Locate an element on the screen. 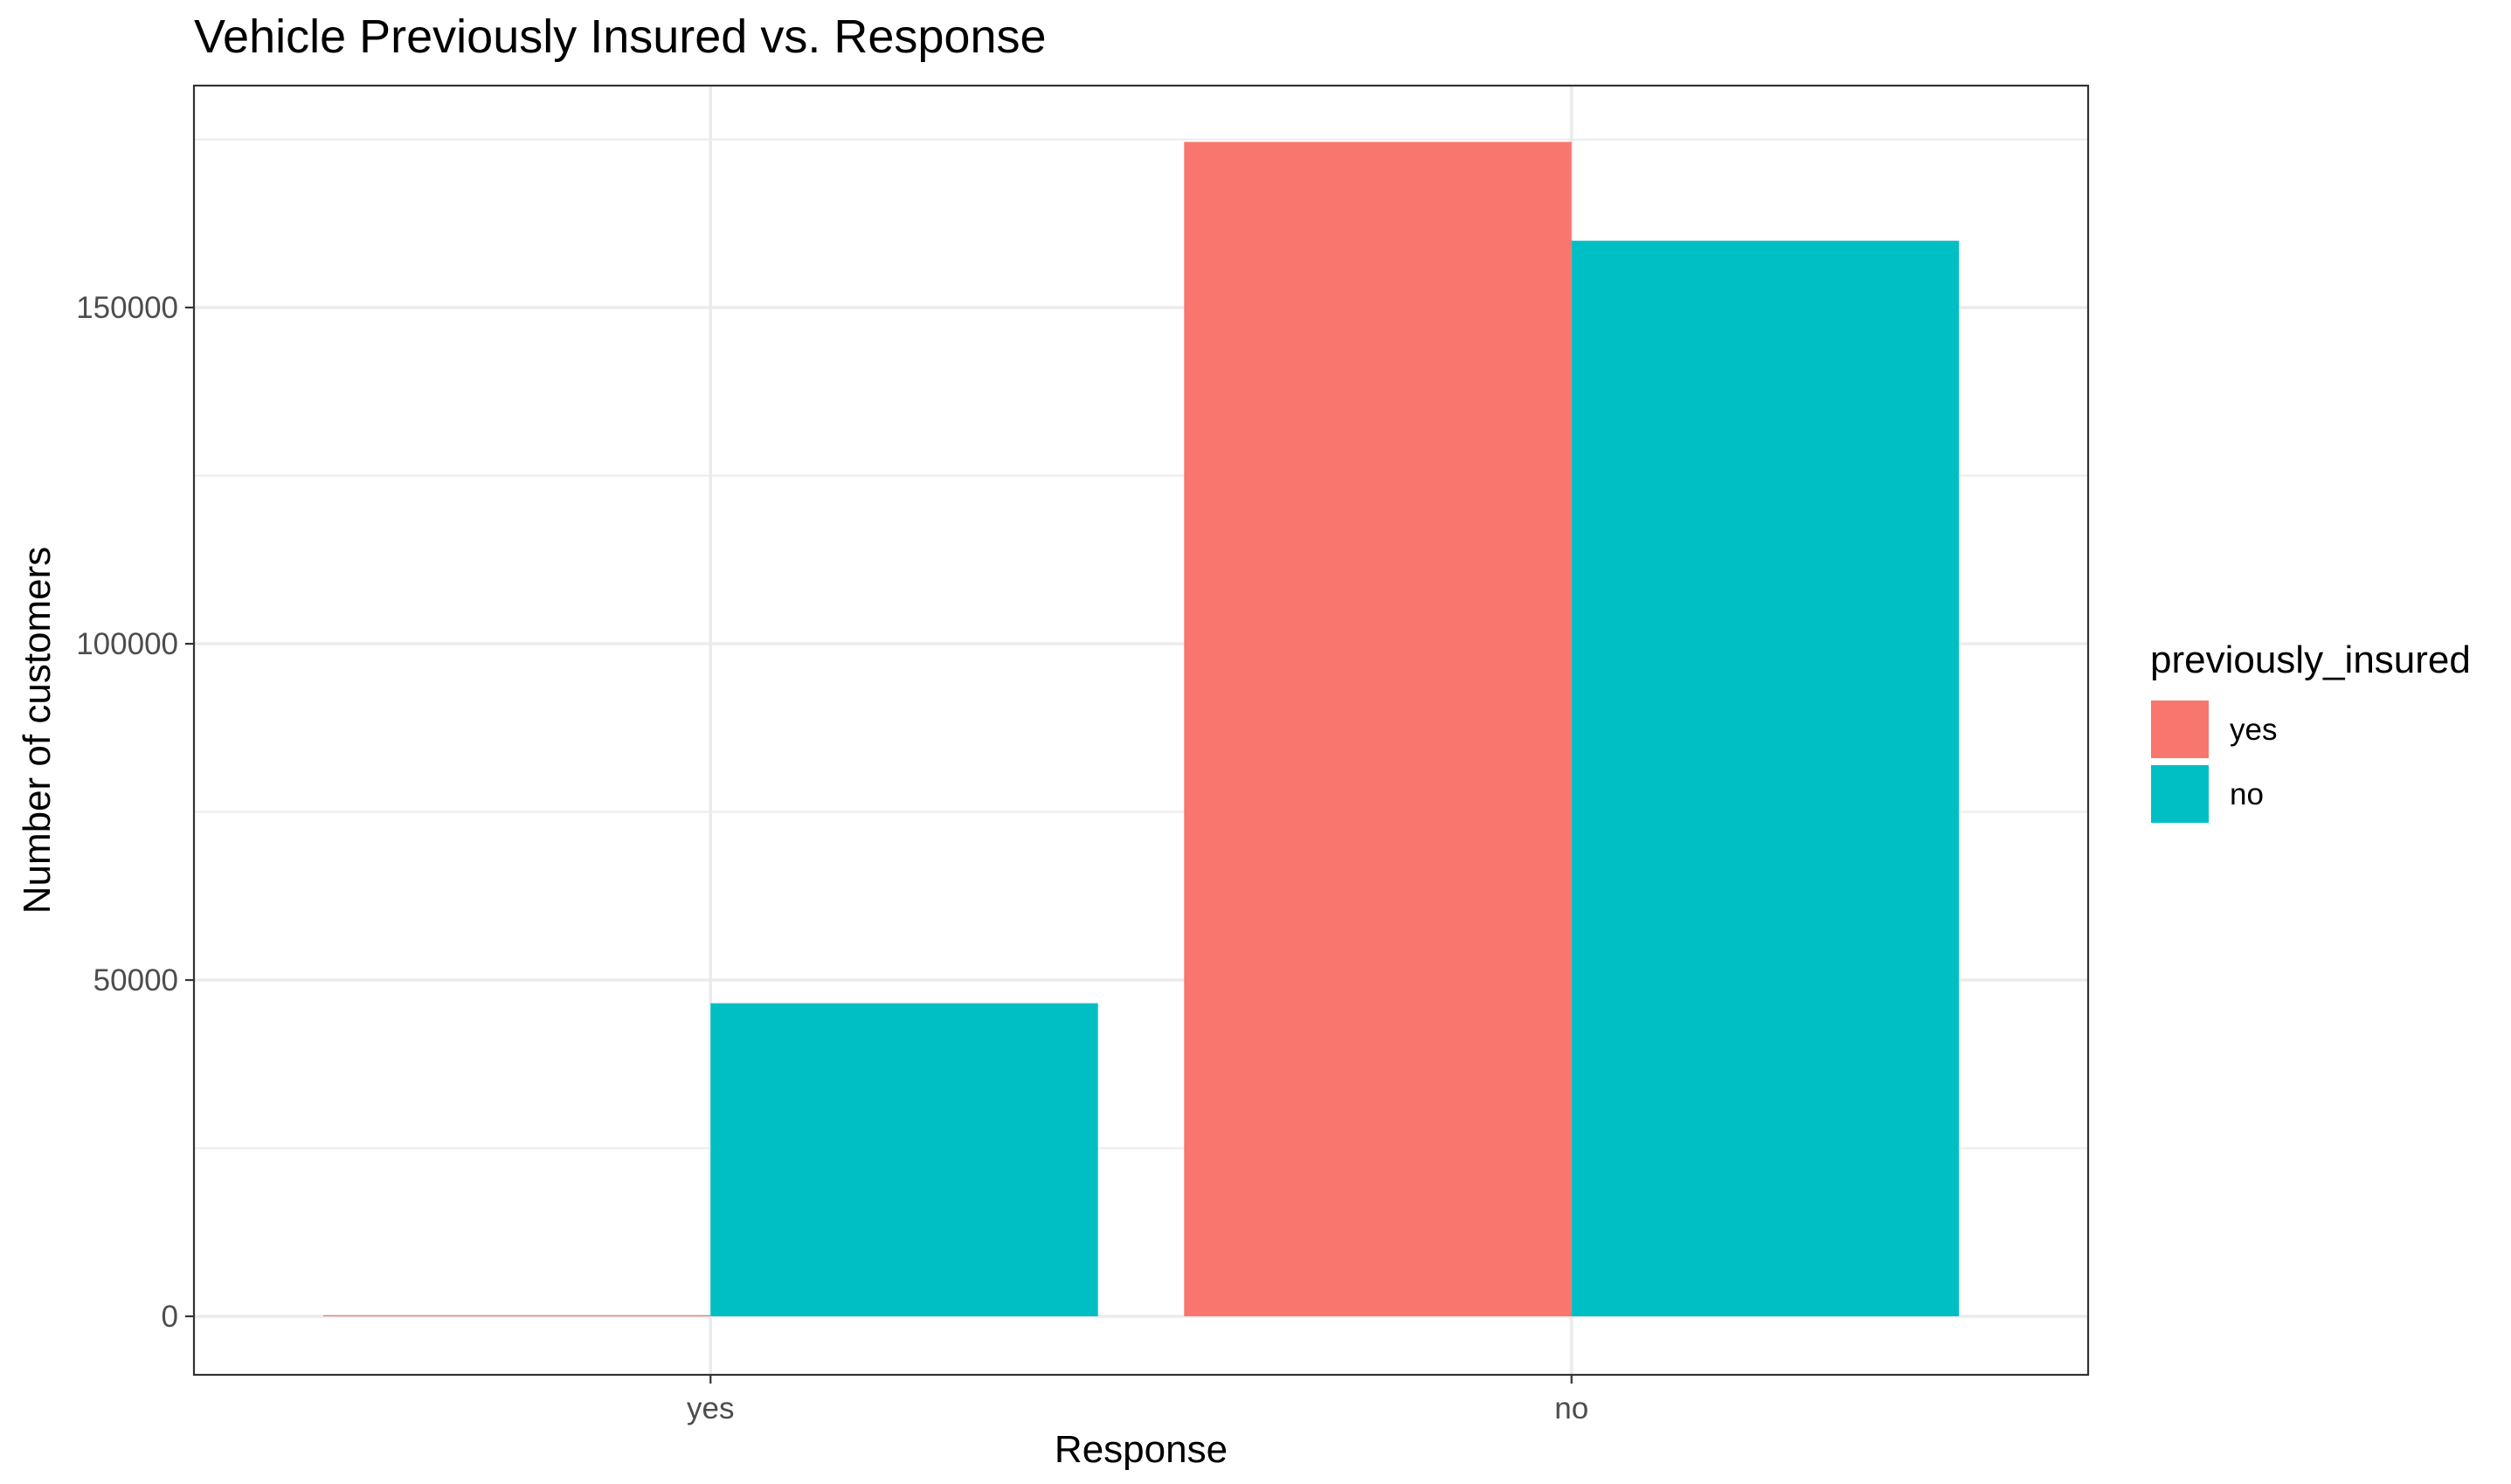 The width and height of the screenshot is (2511, 1484). x-tick-label: no is located at coordinates (1571, 1408).